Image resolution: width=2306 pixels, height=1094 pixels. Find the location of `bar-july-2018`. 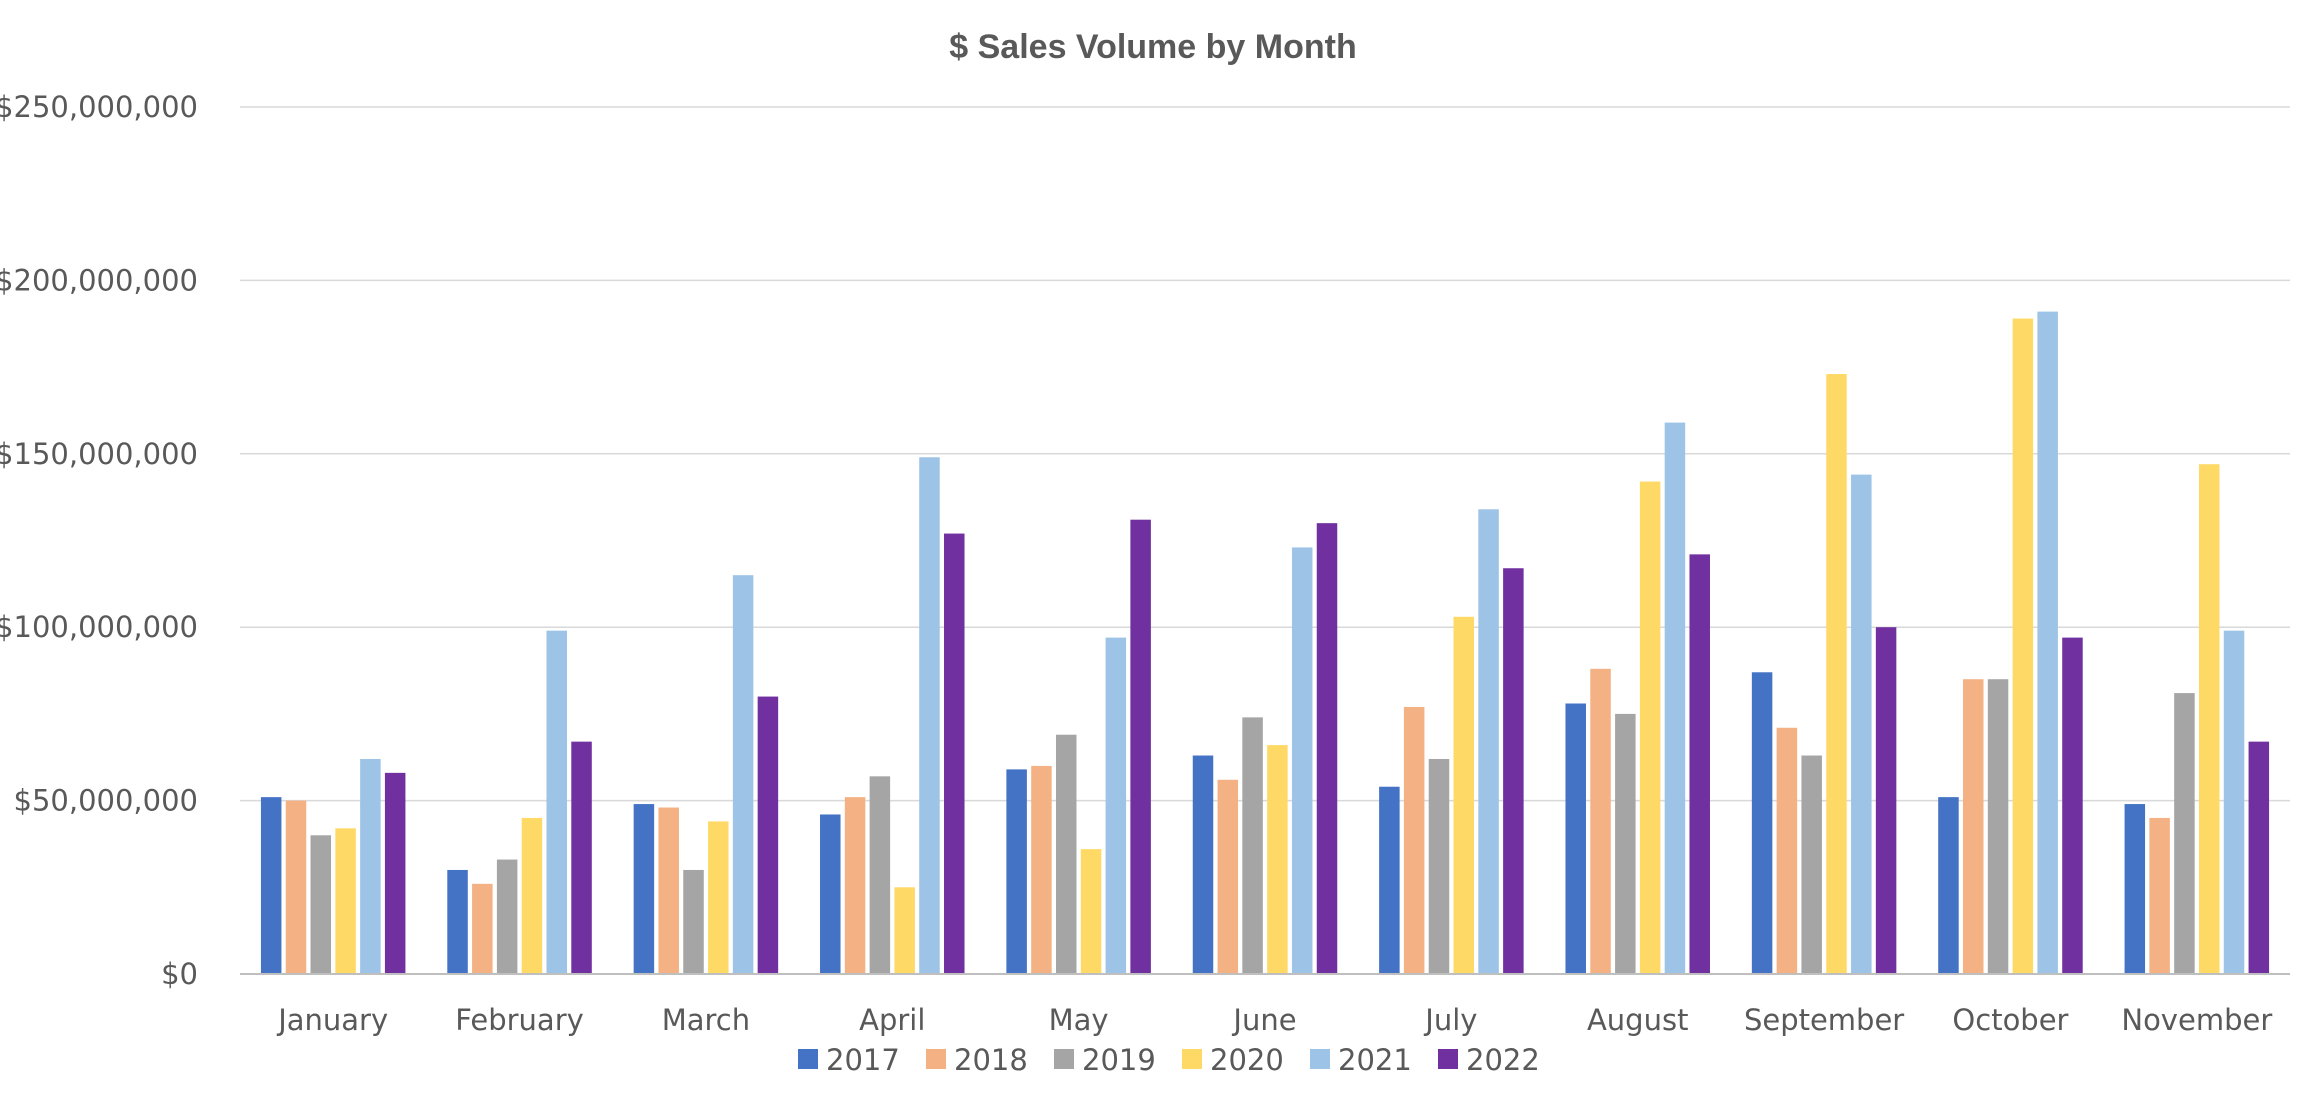

bar-july-2018 is located at coordinates (1414, 840).